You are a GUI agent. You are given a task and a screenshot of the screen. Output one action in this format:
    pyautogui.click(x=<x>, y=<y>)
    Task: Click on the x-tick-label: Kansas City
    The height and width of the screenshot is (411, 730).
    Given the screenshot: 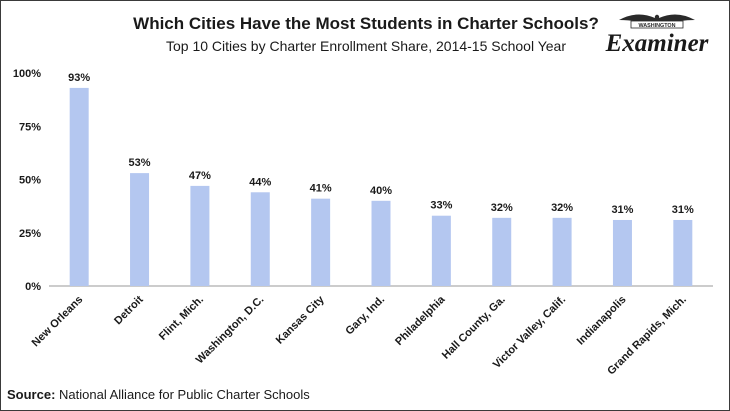 What is the action you would take?
    pyautogui.click(x=301, y=320)
    